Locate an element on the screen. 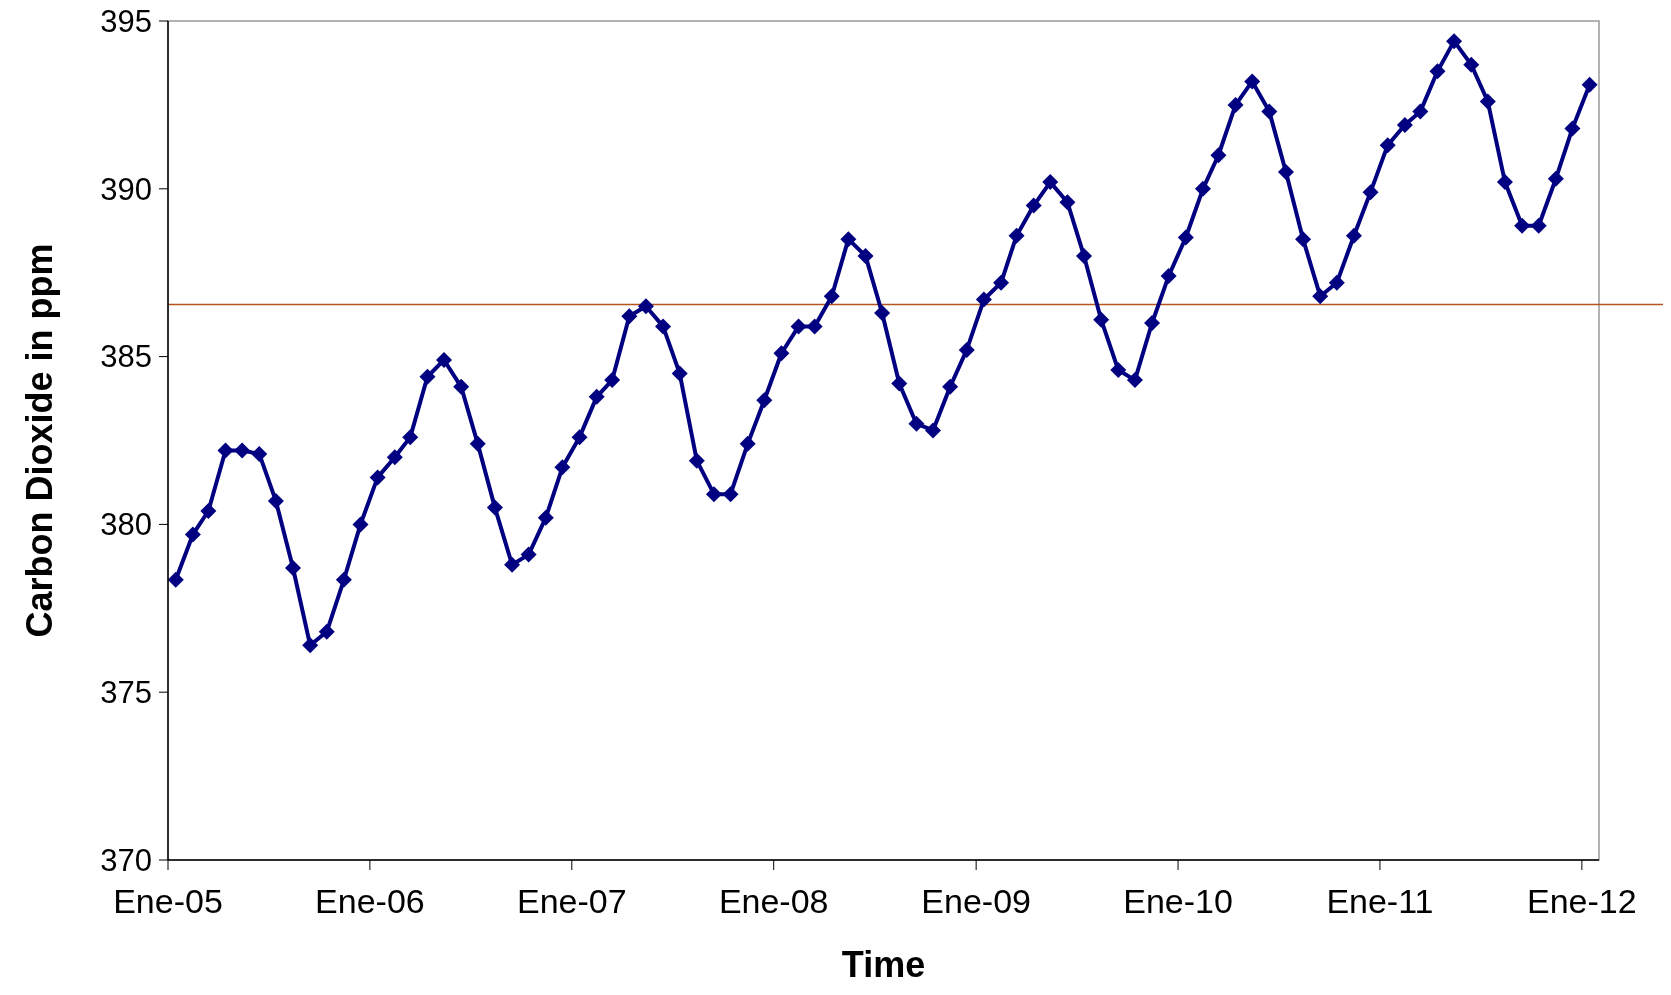 This screenshot has height=995, width=1671. y-tick-label: 395 is located at coordinates (126, 21).